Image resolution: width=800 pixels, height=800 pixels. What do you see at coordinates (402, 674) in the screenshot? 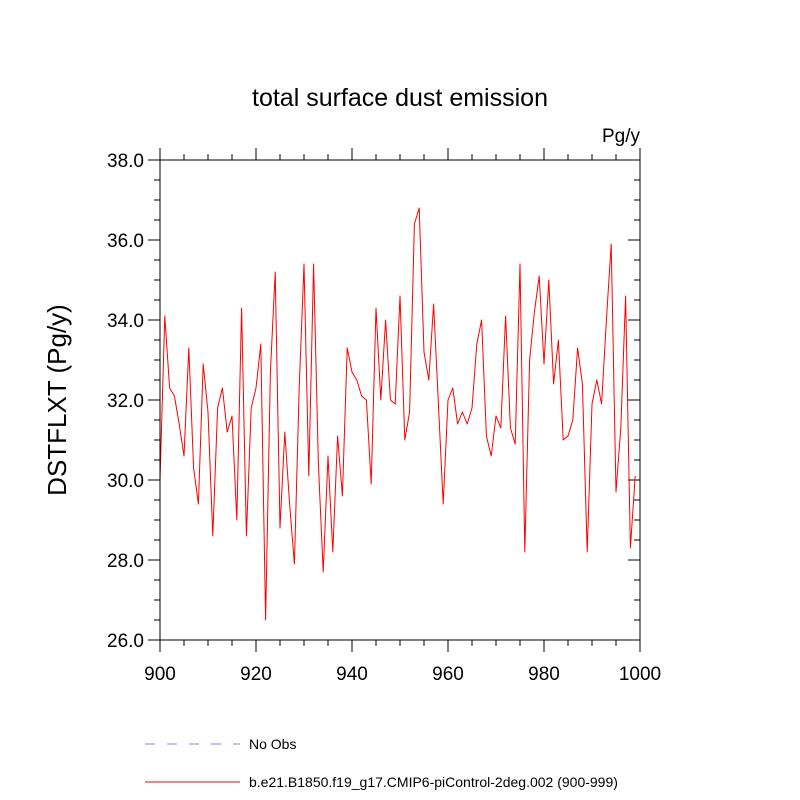
I see `x-tick-labels: 900 920 940 960 980 1000` at bounding box center [402, 674].